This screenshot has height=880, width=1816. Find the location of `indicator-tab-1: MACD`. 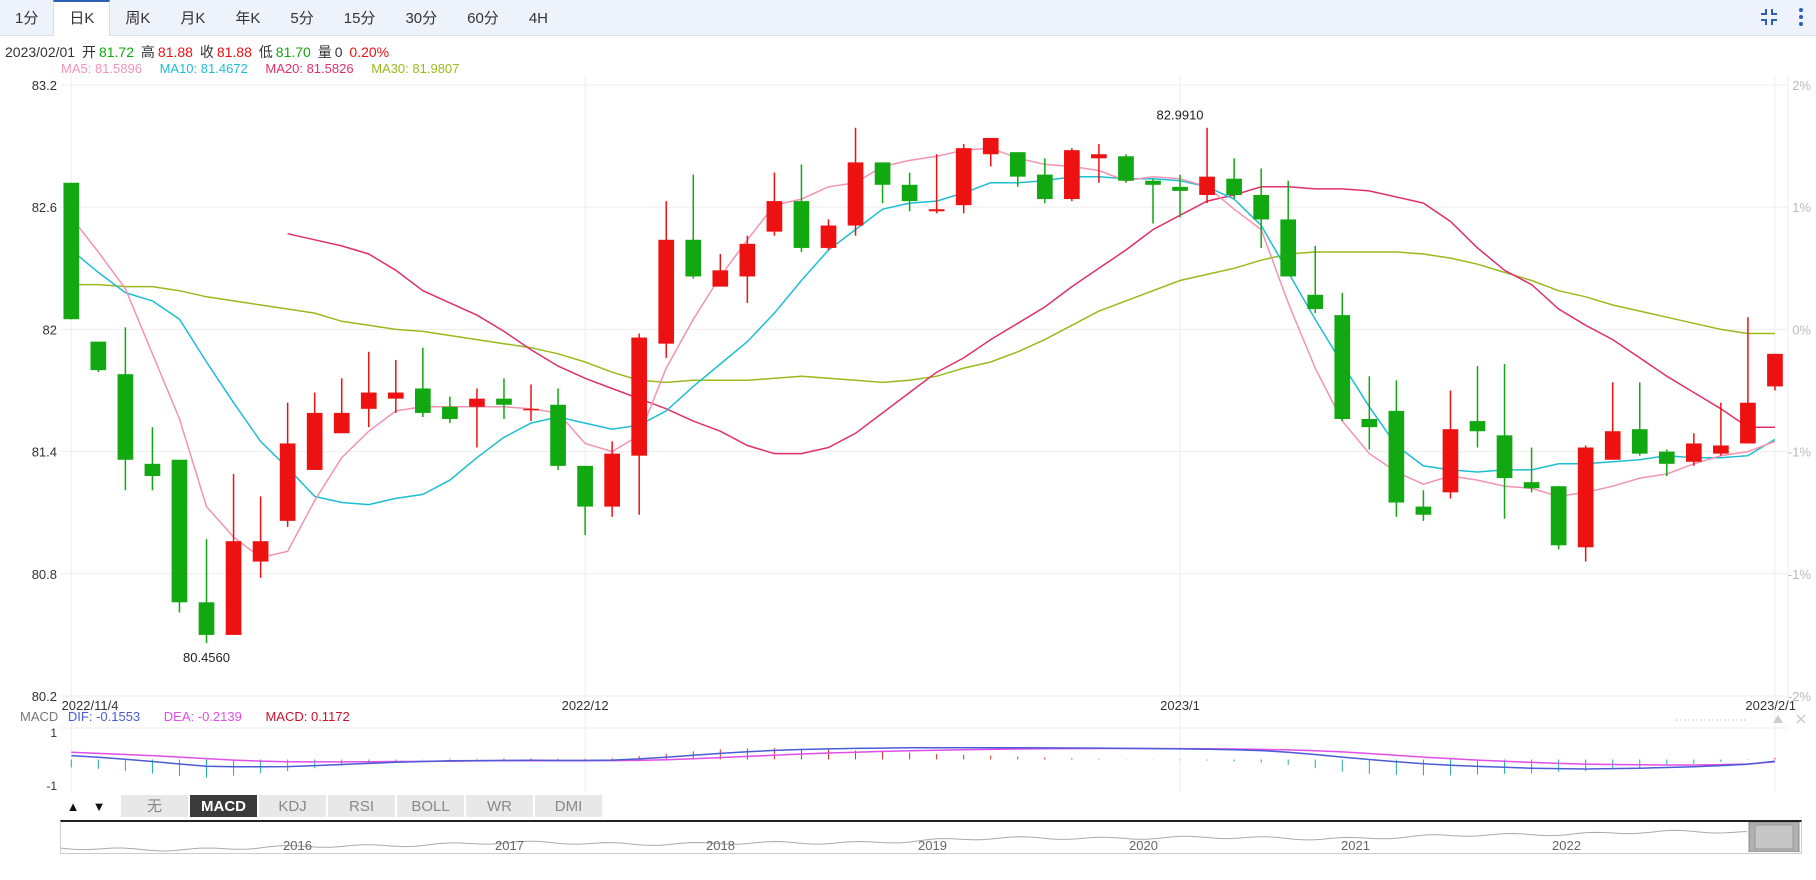

indicator-tab-1: MACD is located at coordinates (223, 806).